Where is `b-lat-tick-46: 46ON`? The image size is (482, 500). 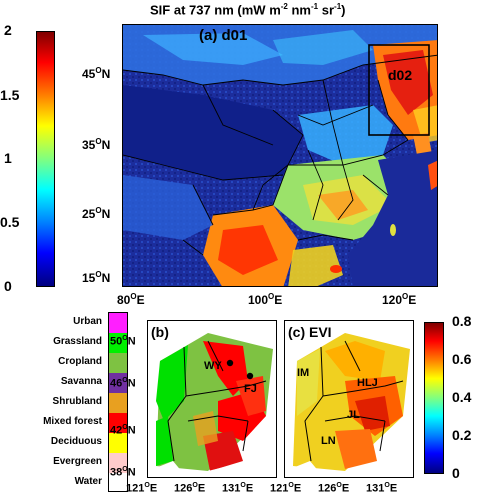 b-lat-tick-46: 46ON is located at coordinates (123, 383).